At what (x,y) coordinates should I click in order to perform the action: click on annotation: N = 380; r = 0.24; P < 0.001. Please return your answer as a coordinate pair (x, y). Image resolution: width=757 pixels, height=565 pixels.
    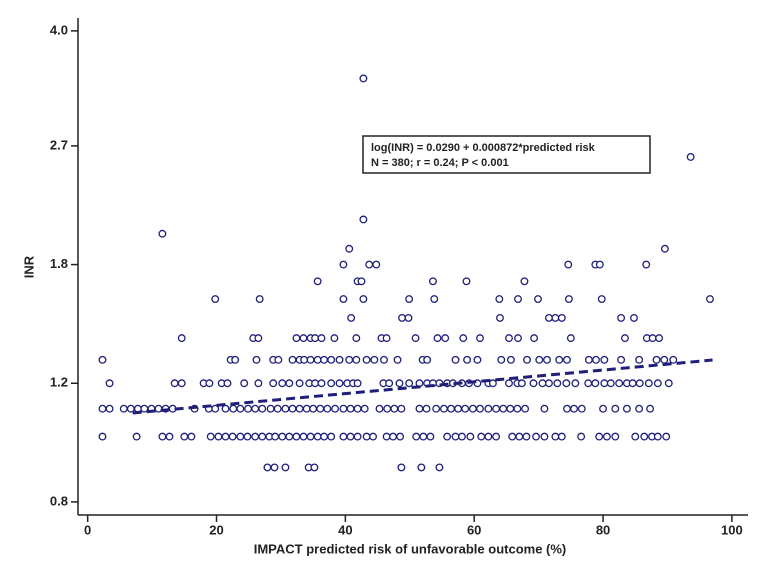
    Looking at the image, I should click on (440, 163).